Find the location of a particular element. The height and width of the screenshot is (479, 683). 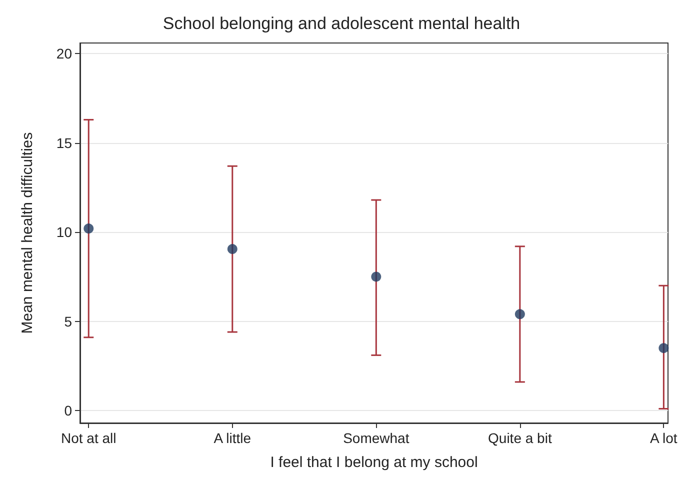

y-tick-label: 20 is located at coordinates (64, 54).